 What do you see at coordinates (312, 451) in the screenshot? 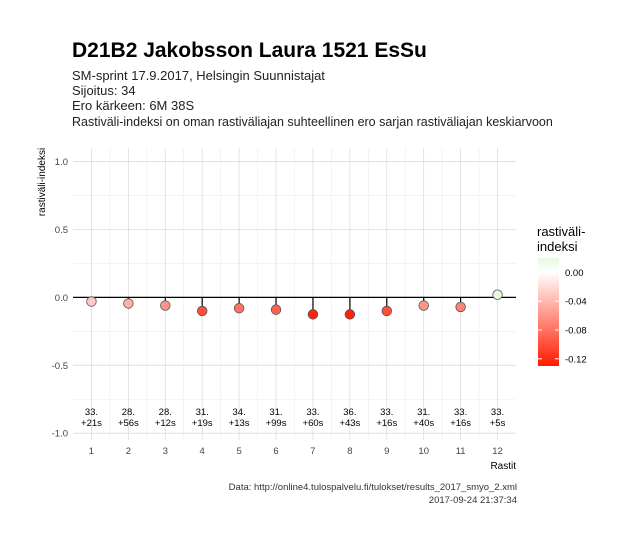
I see `x-tick-label: 7` at bounding box center [312, 451].